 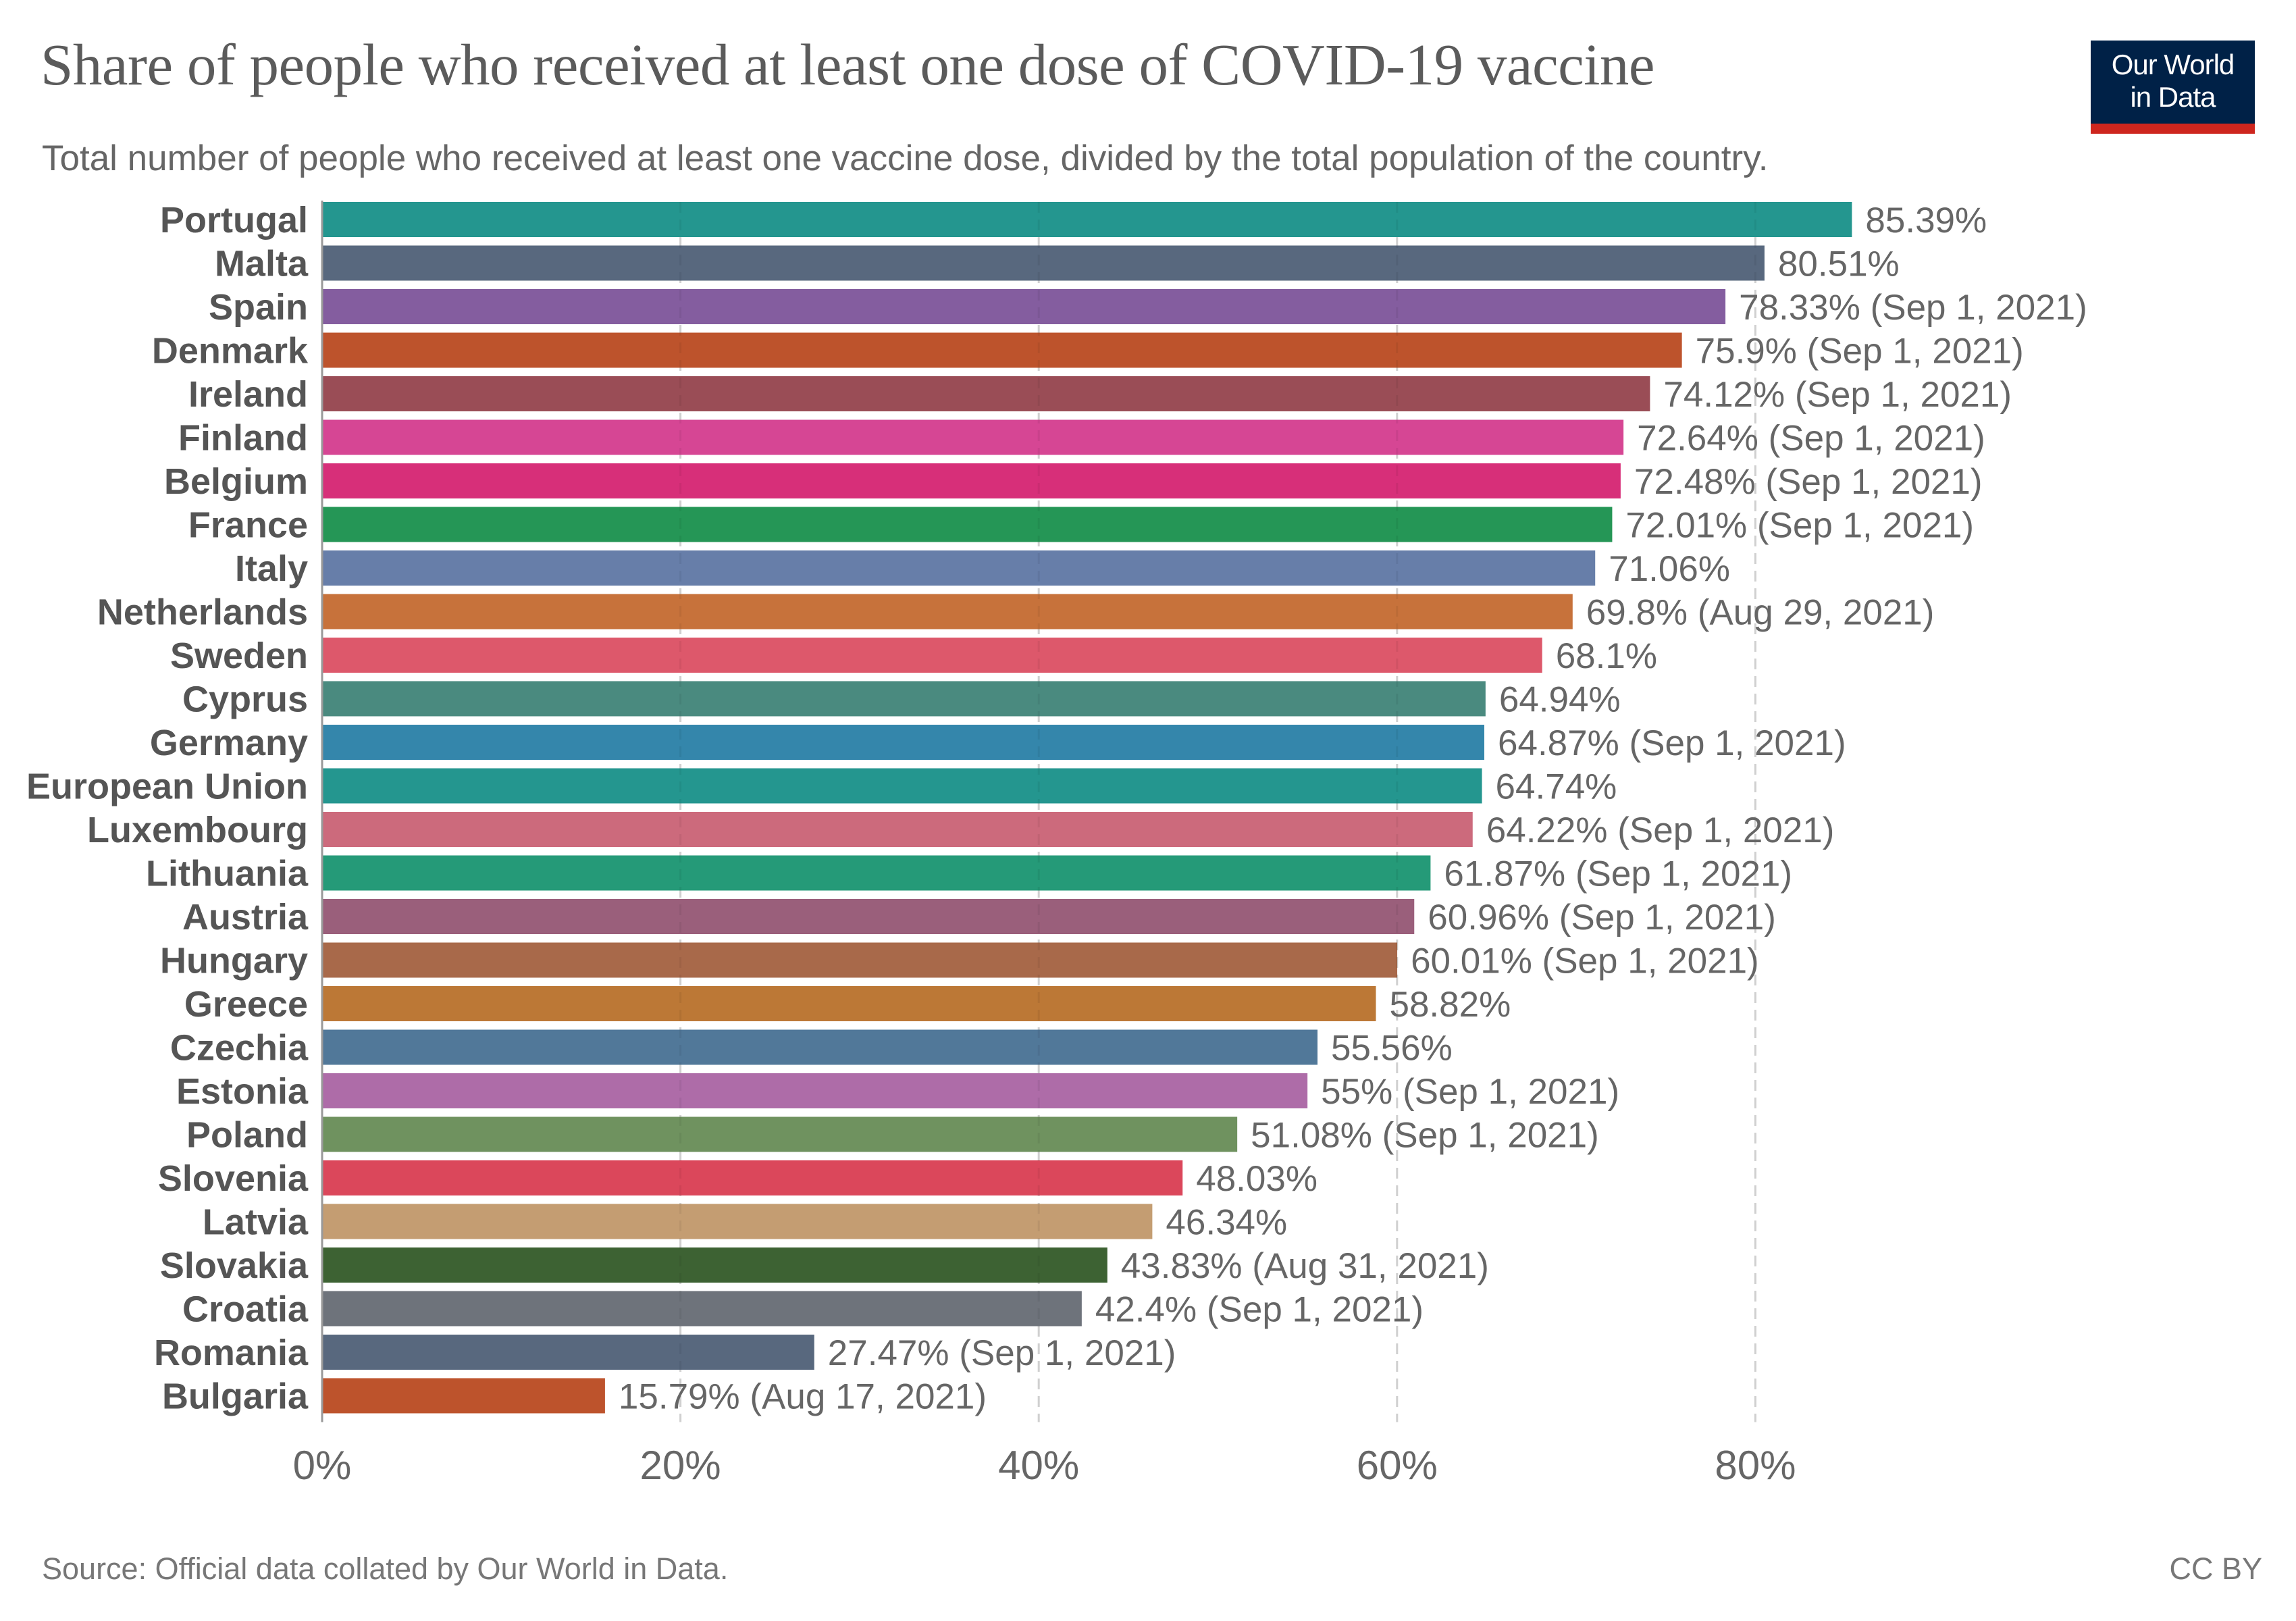 What do you see at coordinates (1756, 1465) in the screenshot?
I see `x-tick-label: 80%` at bounding box center [1756, 1465].